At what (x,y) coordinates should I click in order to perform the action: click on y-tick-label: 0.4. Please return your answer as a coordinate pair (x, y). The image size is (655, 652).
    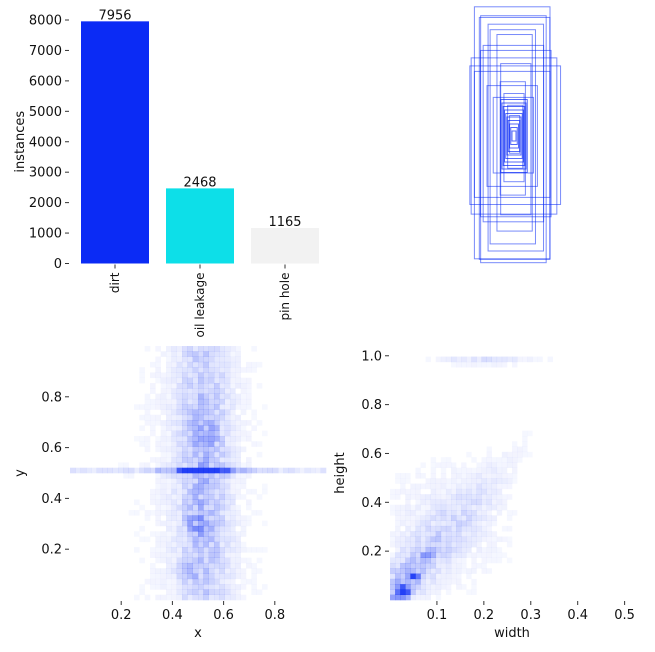
    Looking at the image, I should click on (371, 503).